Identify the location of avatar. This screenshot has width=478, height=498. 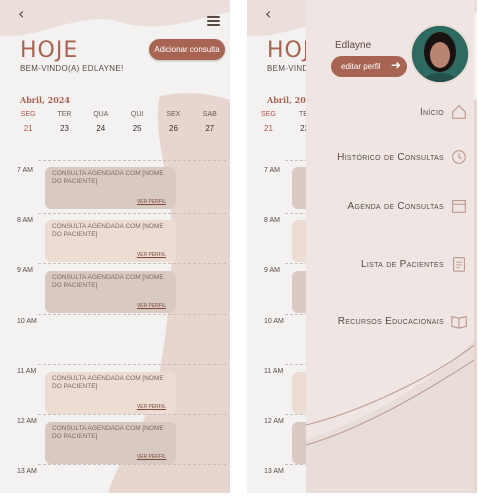
(440, 54).